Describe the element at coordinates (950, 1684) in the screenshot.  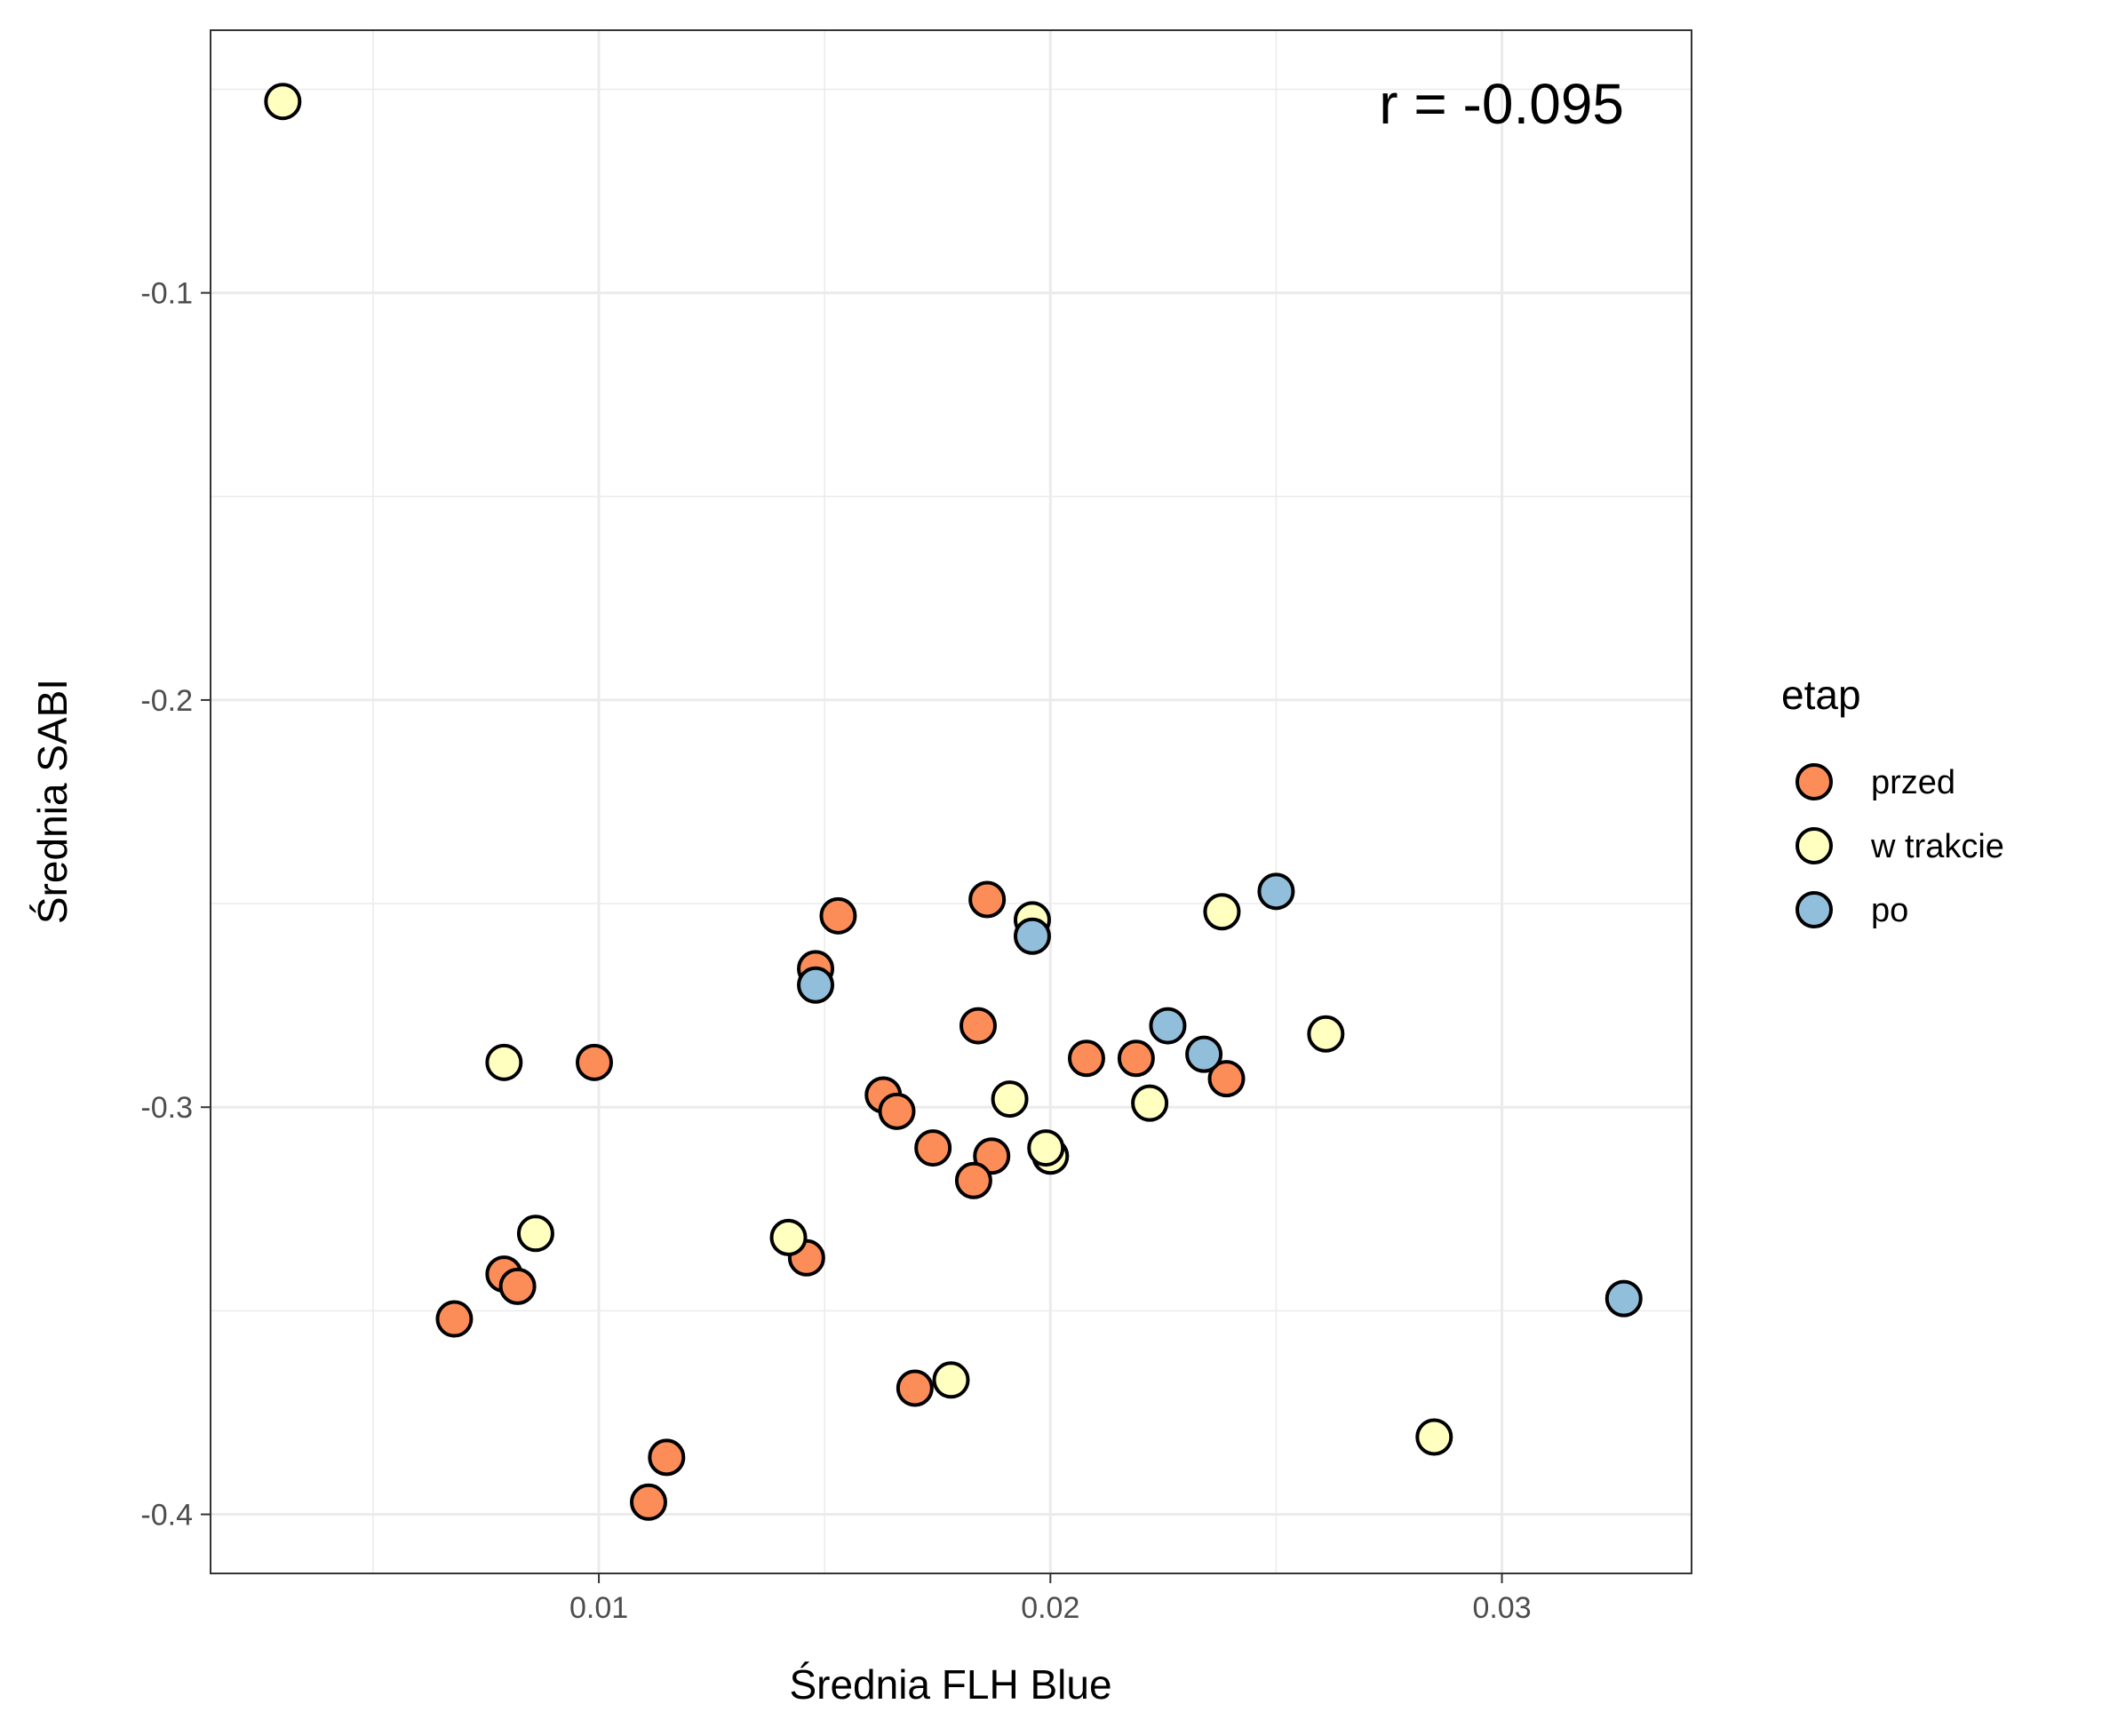
I see `x-axis-title: Średnia FLH Blue` at that location.